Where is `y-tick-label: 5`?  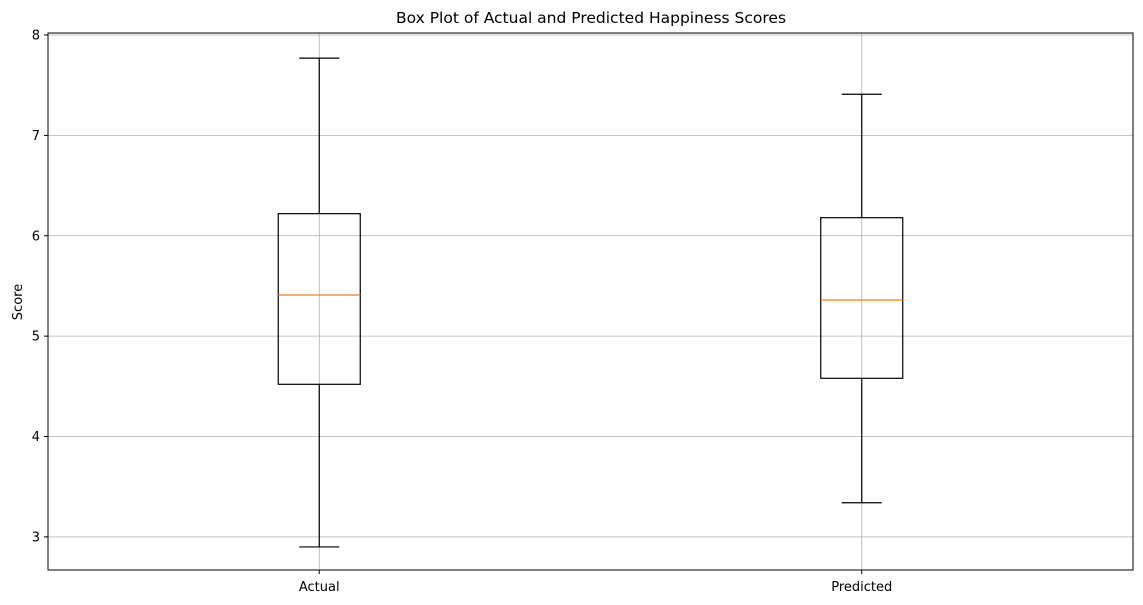 y-tick-label: 5 is located at coordinates (36, 337).